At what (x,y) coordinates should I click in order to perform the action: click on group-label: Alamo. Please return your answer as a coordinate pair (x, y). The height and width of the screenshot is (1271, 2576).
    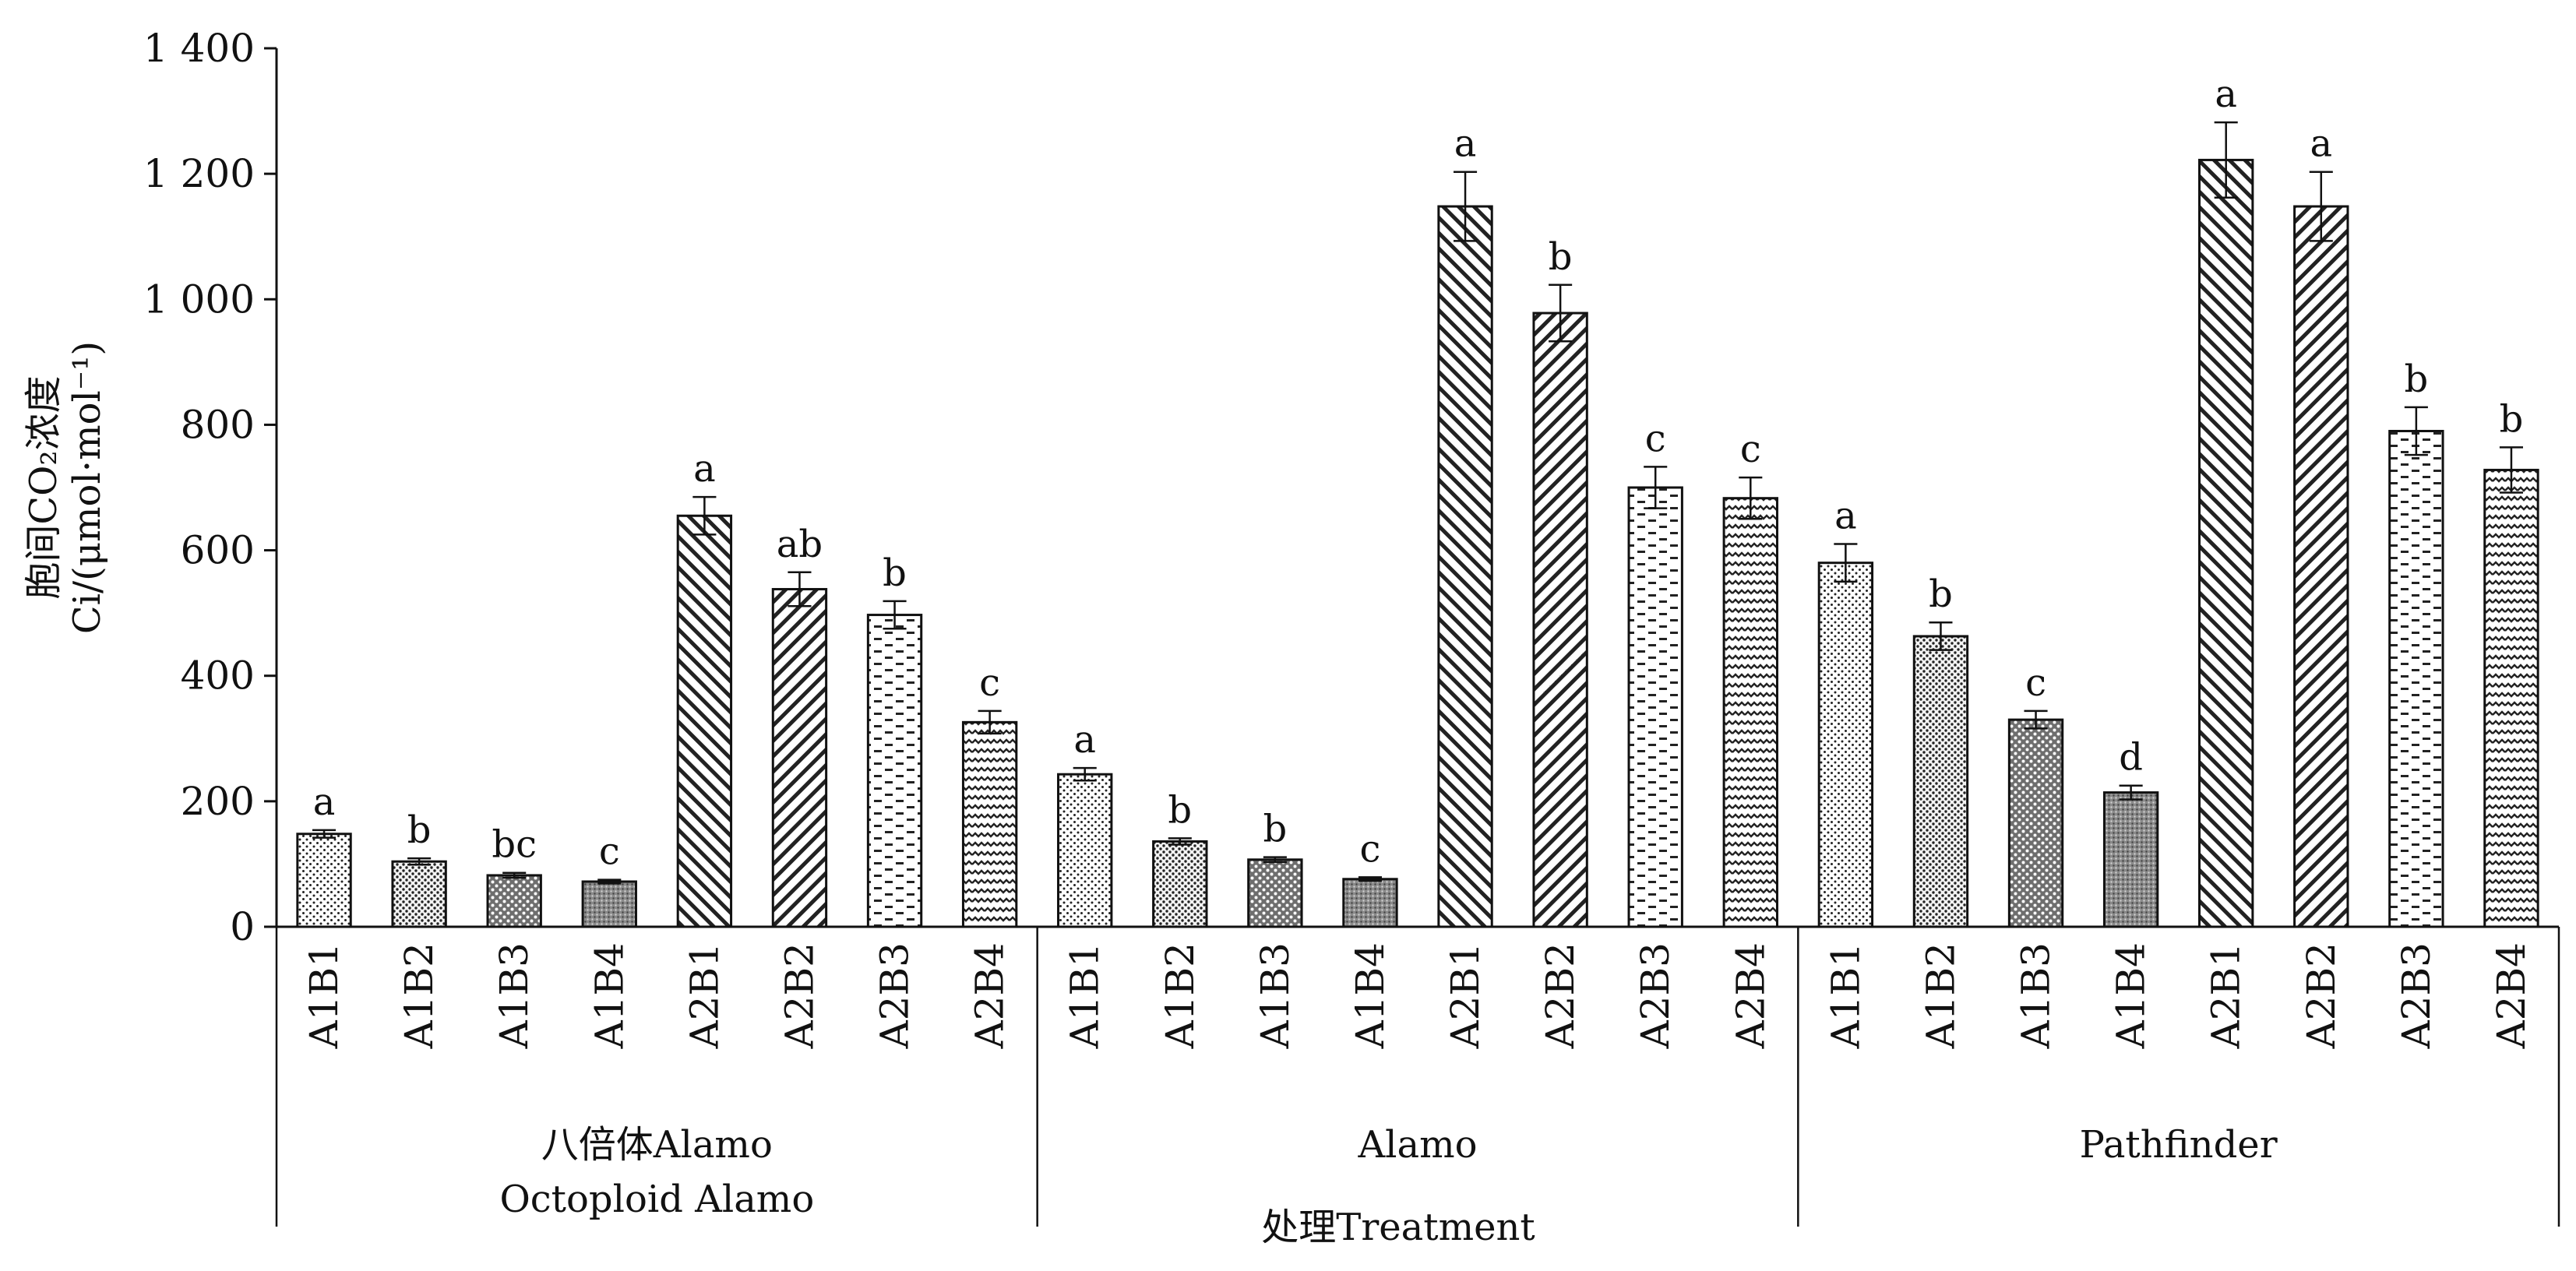
    Looking at the image, I should click on (1417, 1145).